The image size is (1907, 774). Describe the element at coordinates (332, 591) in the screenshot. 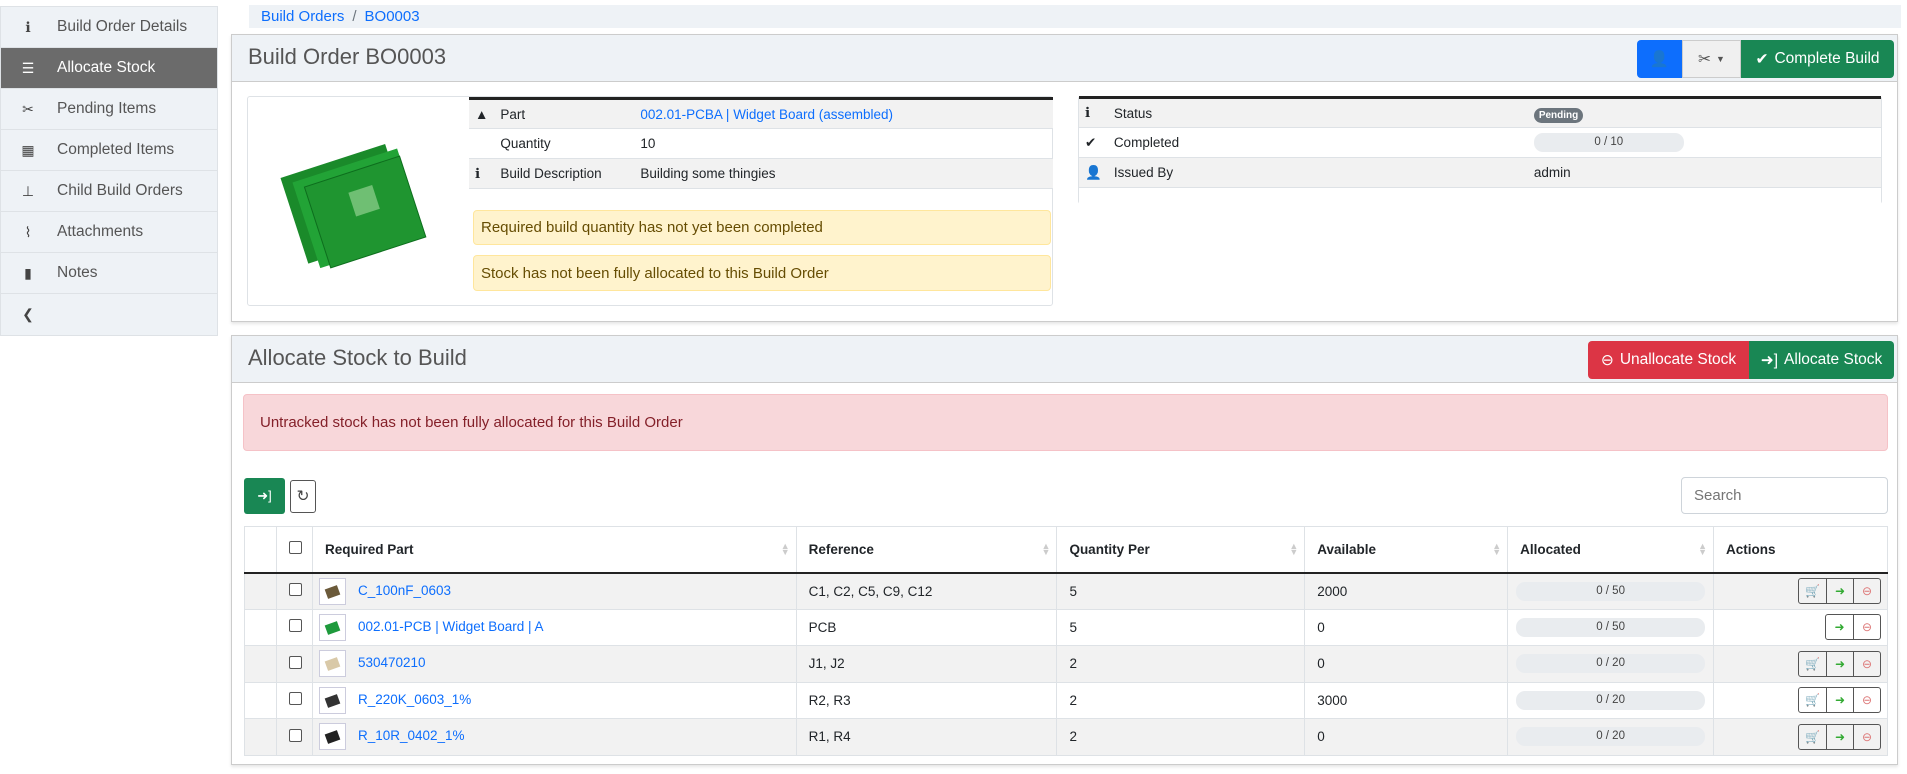

I see `part-thumbnail` at that location.